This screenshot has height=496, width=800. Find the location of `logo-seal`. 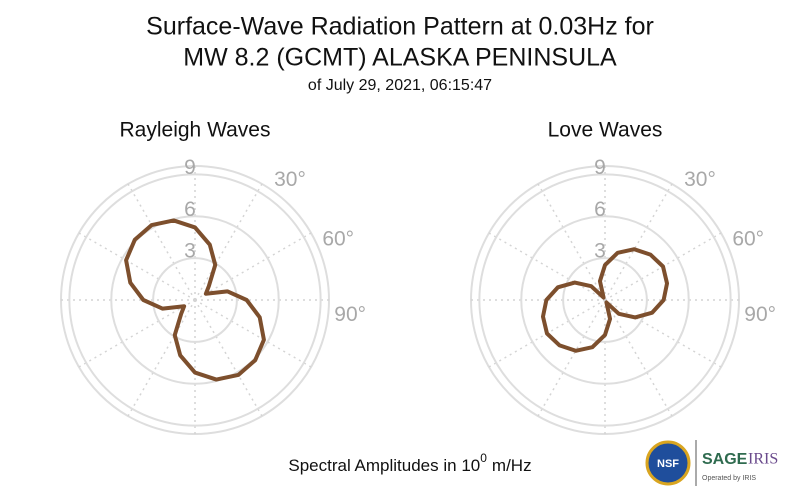

logo-seal is located at coordinates (668, 463).